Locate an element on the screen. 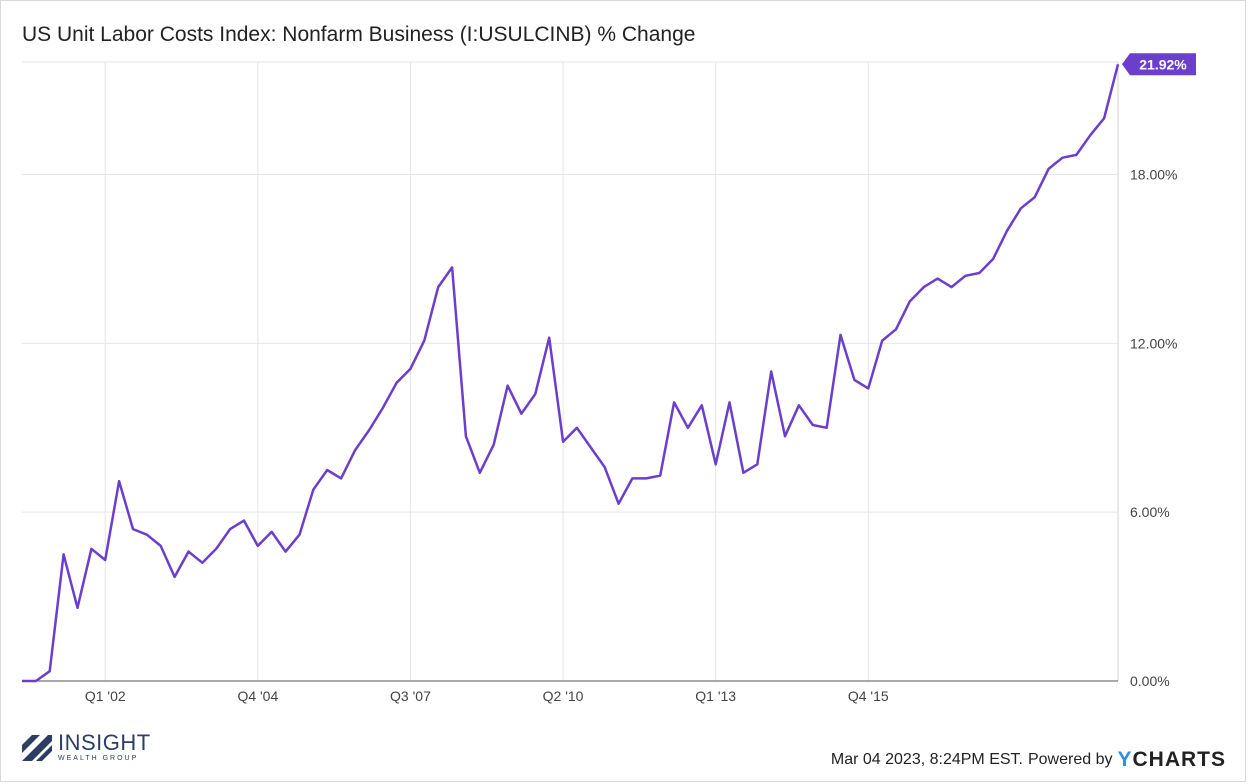 The image size is (1248, 784). last-value-tag is located at coordinates (1159, 64).